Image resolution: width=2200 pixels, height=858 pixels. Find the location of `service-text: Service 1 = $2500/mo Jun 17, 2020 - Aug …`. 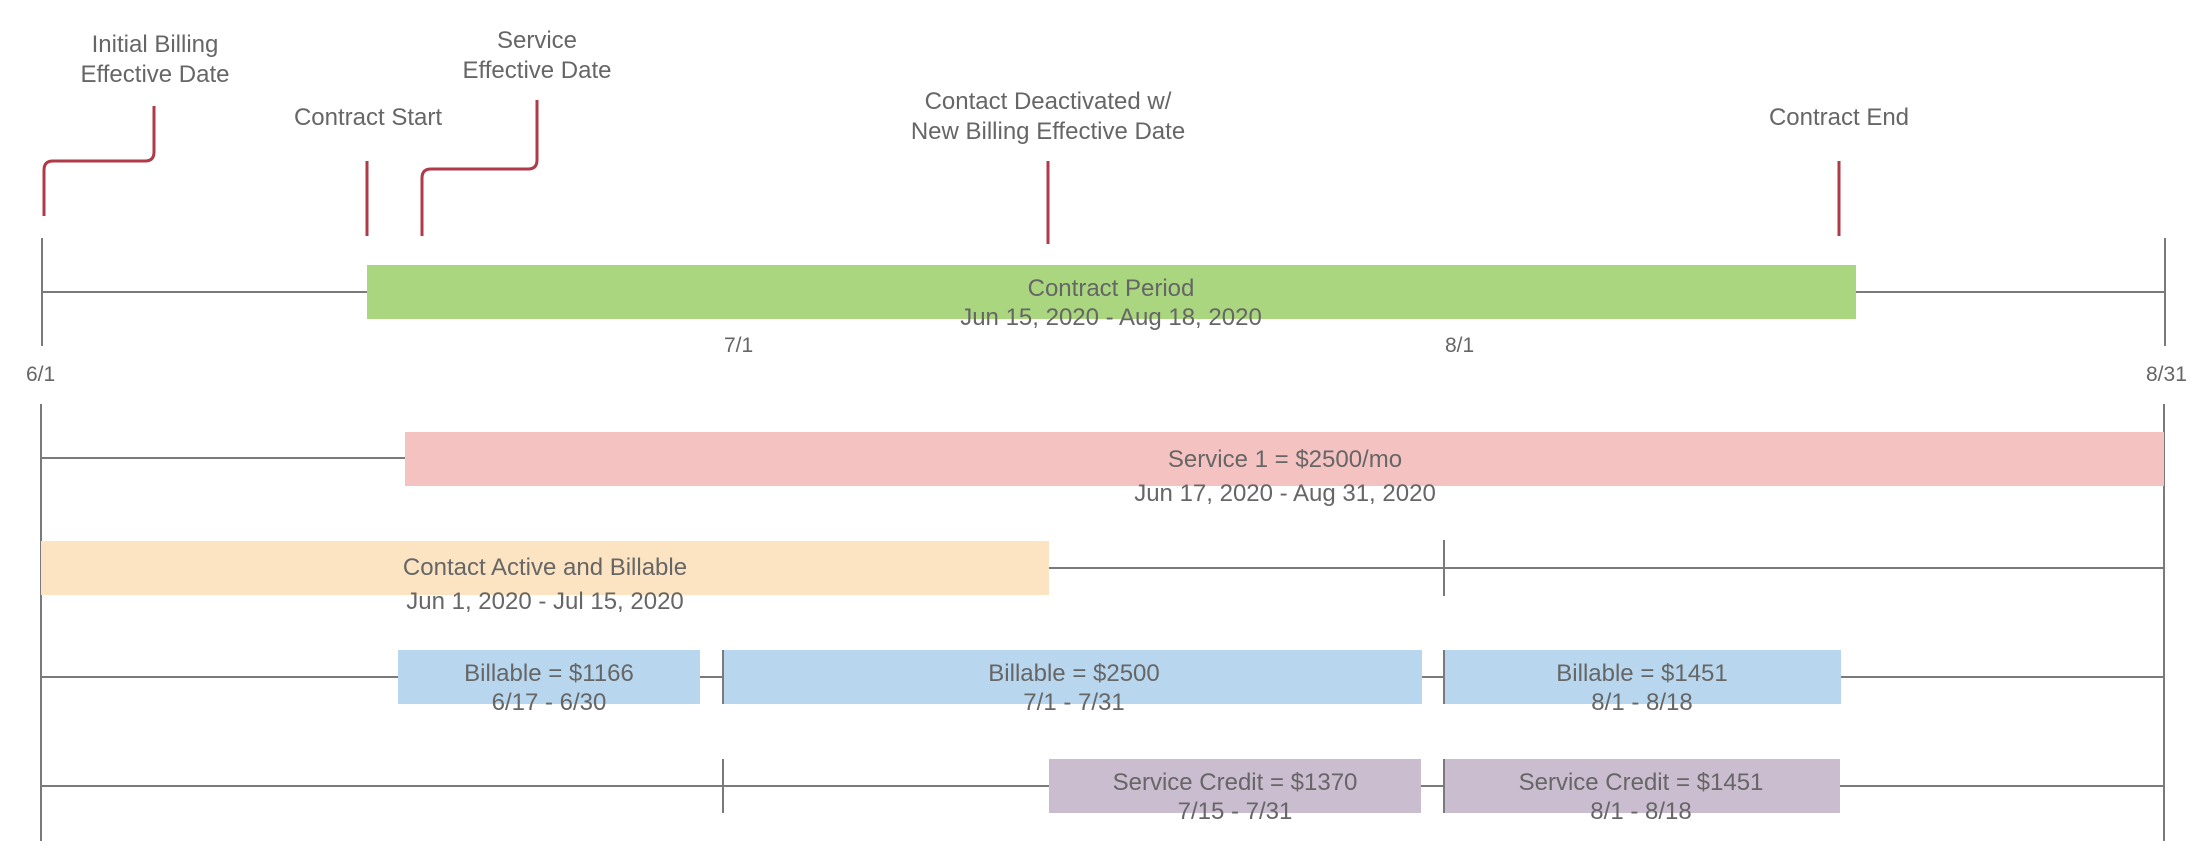

service-text: Service 1 = $2500/mo Jun 17, 2020 - Aug … is located at coordinates (1285, 476).